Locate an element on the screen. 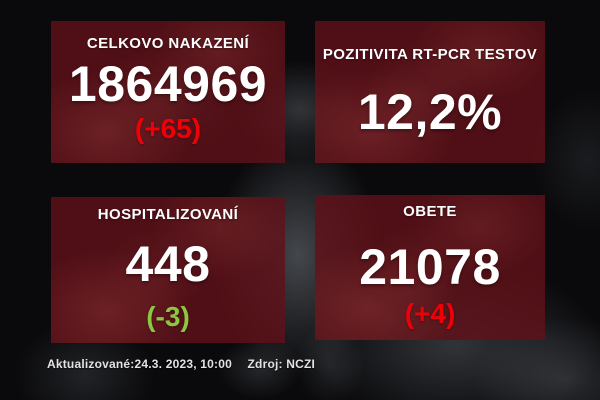 The height and width of the screenshot is (400, 600). stat-panel-pcr-positivity: POZITIVITA RT-PCR TESTOV 12,2% is located at coordinates (430, 92).